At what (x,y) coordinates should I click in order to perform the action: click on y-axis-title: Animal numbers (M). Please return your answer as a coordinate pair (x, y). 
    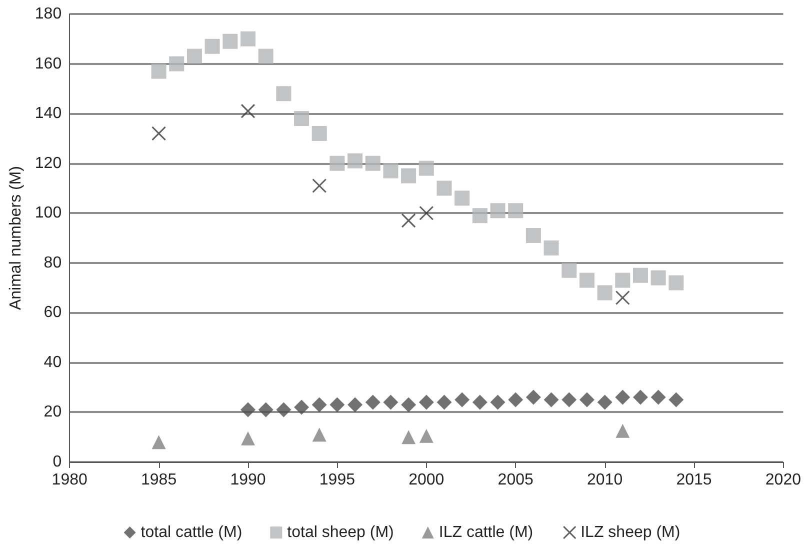
    Looking at the image, I should click on (16, 238).